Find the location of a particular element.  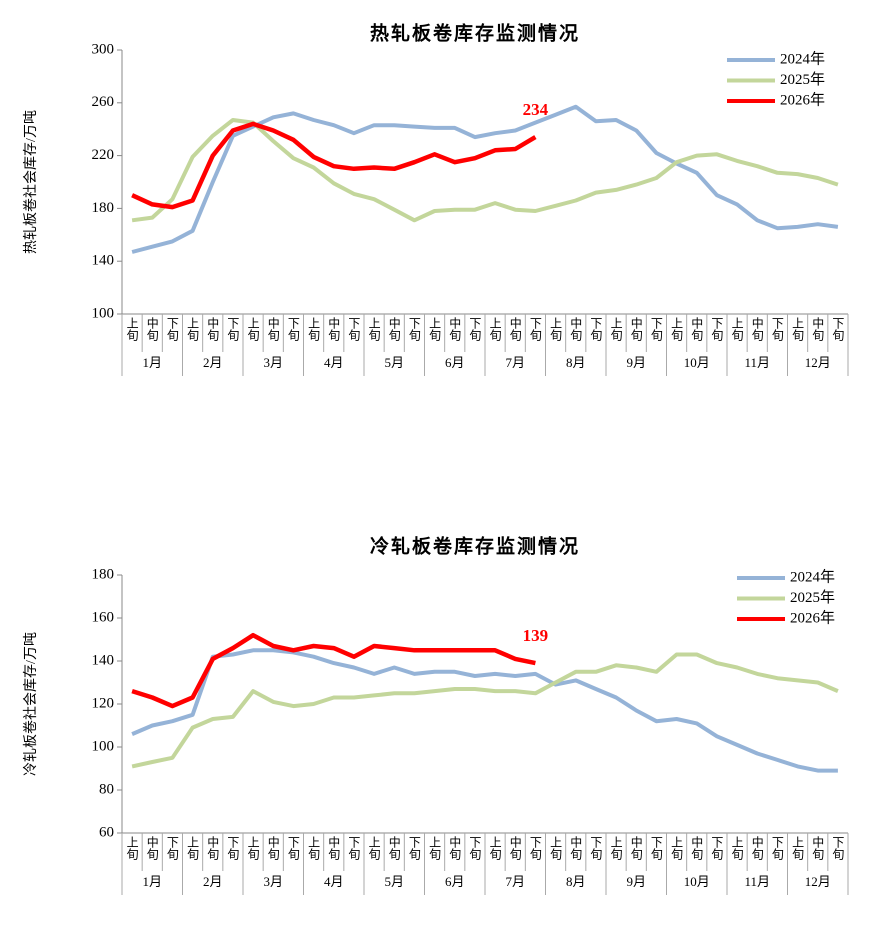

chart-title: 冷轧板卷库存监测情况 is located at coordinates (475, 545).